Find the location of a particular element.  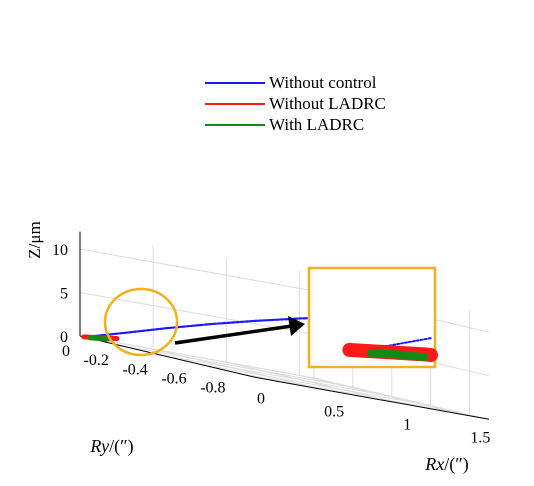

x-tick-label: 1.5 is located at coordinates (480, 438).